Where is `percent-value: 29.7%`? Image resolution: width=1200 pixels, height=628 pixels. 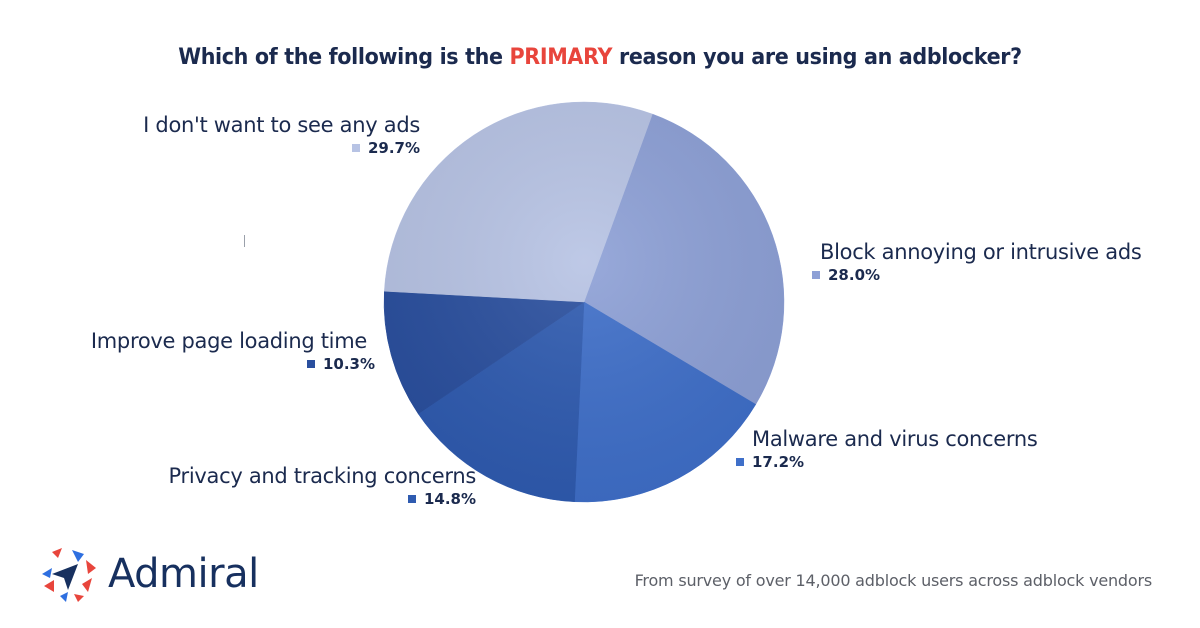 percent-value: 29.7% is located at coordinates (393, 148).